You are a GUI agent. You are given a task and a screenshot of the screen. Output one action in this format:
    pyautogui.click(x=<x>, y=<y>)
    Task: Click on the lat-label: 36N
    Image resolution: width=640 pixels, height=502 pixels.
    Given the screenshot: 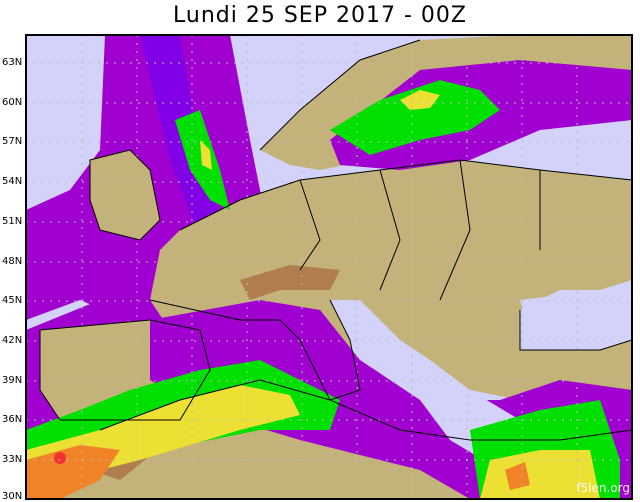 What is the action you would take?
    pyautogui.click(x=12, y=419)
    